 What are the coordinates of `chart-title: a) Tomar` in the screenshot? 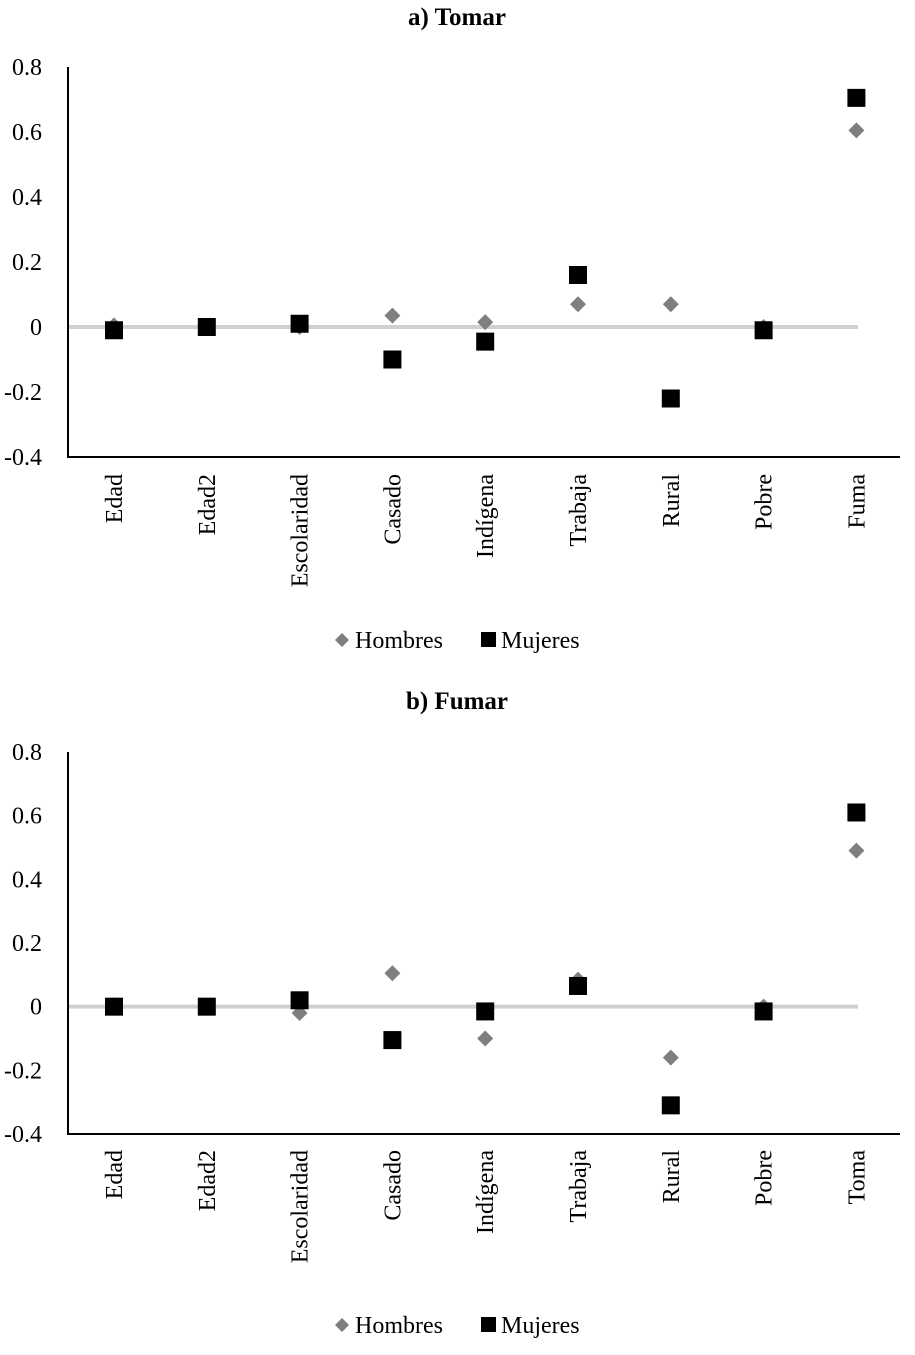 It's located at (457, 17).